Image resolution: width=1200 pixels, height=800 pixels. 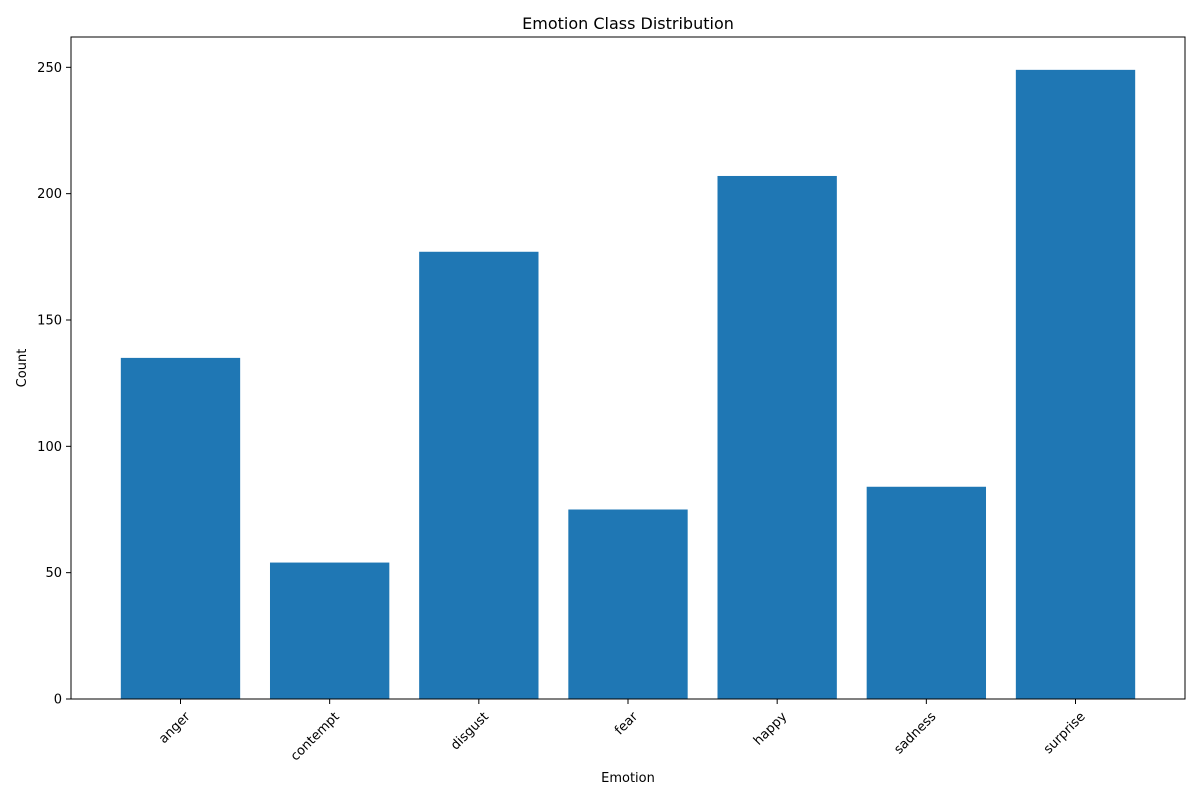 I want to click on y-tick-label: 100, so click(x=49, y=447).